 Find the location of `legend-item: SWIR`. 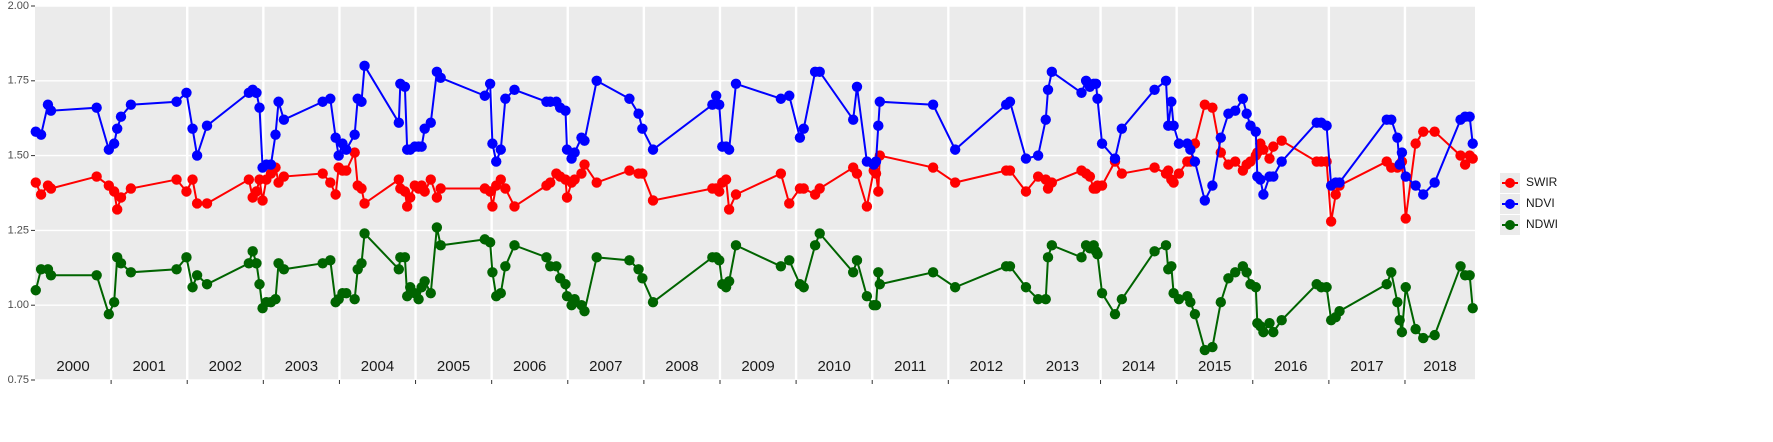

legend-item: SWIR is located at coordinates (1529, 183).